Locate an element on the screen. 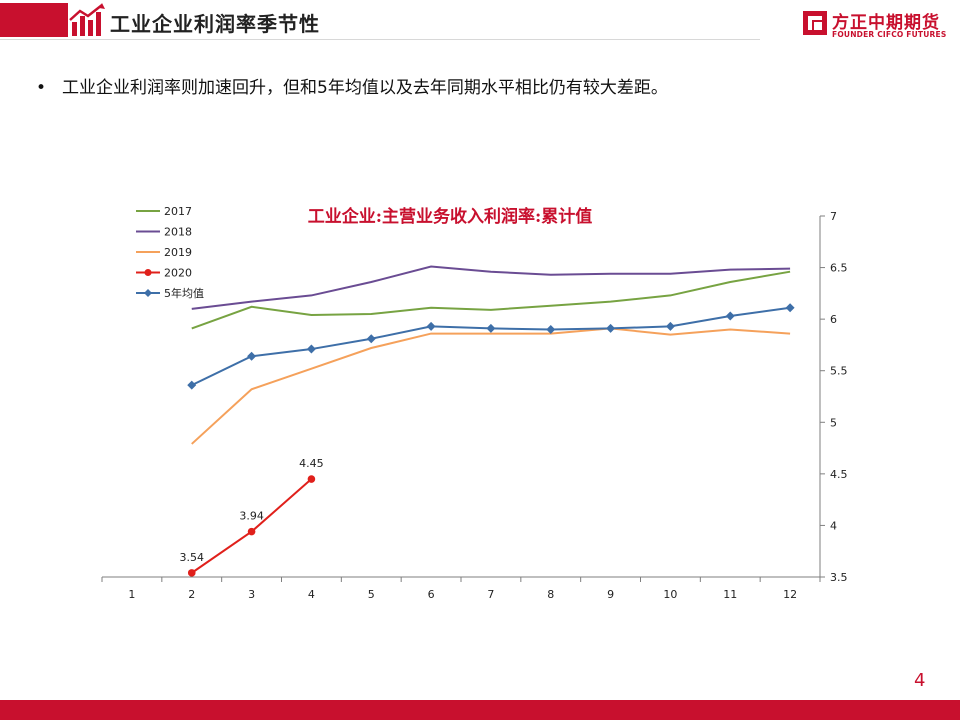  header-divider is located at coordinates (380, 39).